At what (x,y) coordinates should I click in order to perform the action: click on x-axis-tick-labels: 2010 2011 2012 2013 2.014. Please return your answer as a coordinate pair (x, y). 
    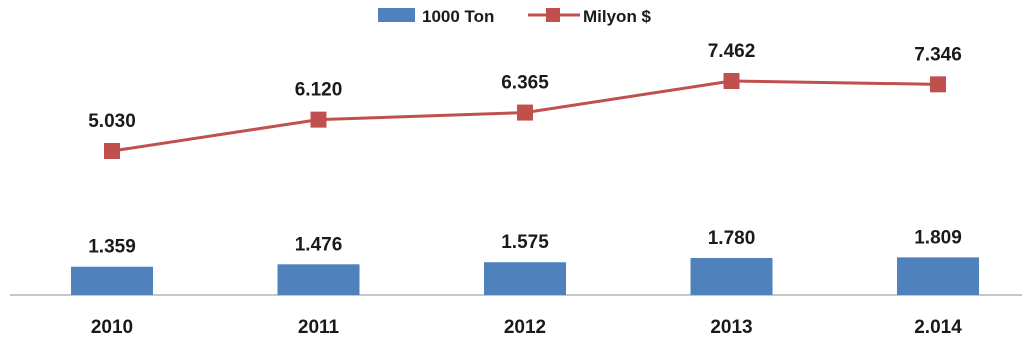
    Looking at the image, I should click on (526, 327).